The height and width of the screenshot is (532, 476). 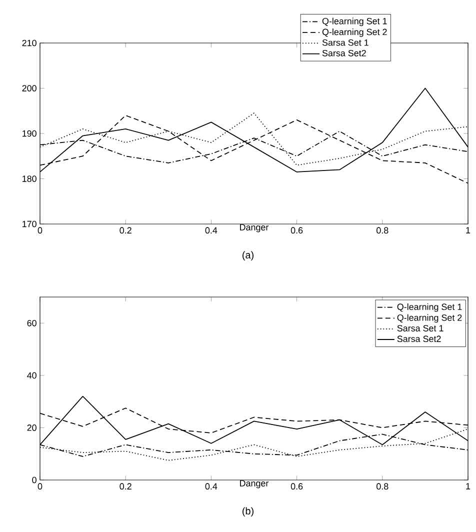 What do you see at coordinates (248, 511) in the screenshot?
I see `text: (b)` at bounding box center [248, 511].